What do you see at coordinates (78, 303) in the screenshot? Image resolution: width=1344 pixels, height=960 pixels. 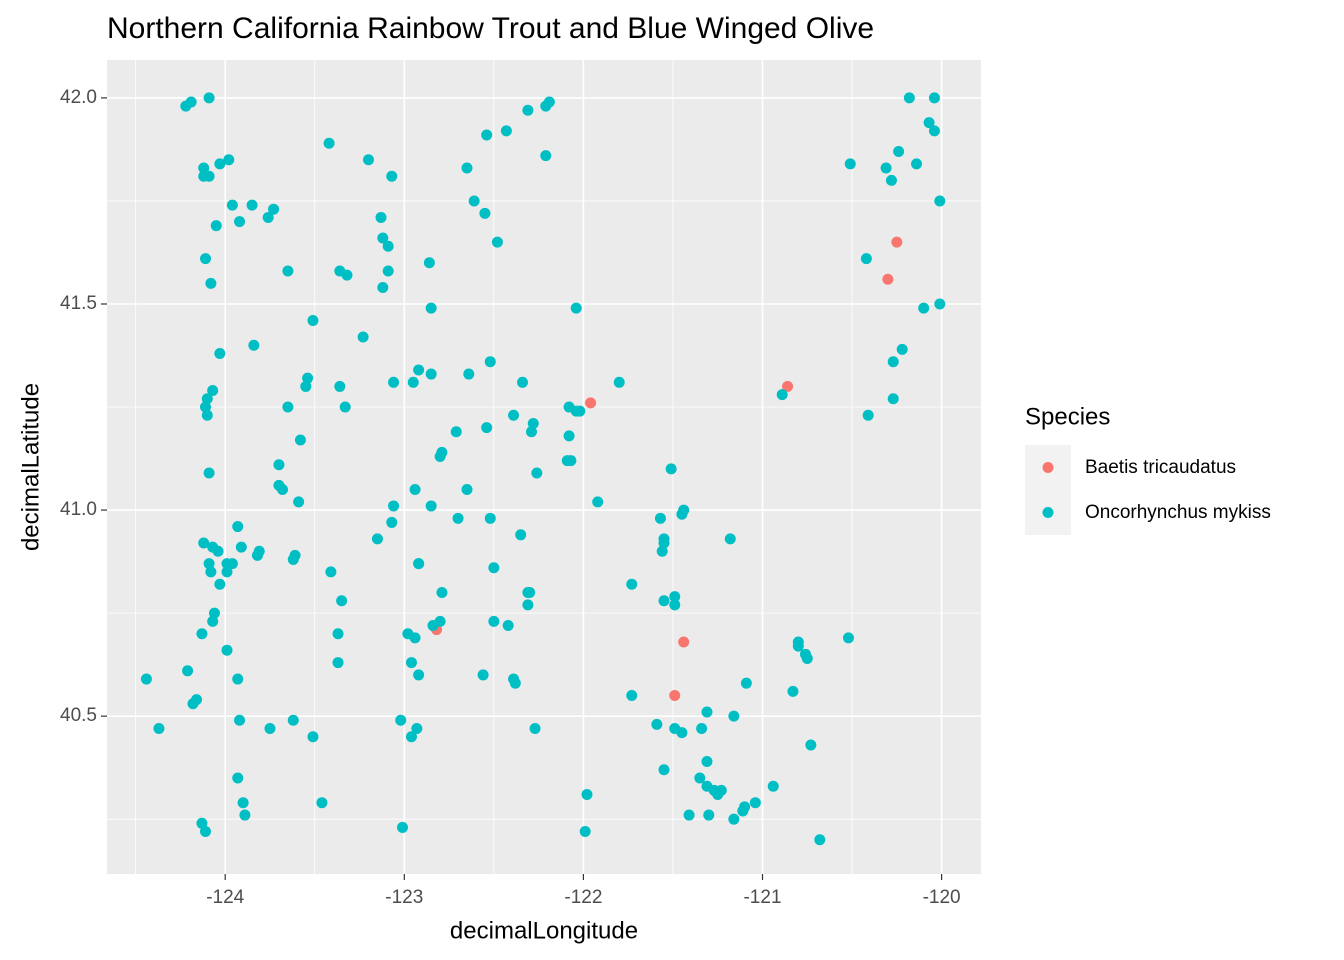 I see `y-tick-label: 41.5` at bounding box center [78, 303].